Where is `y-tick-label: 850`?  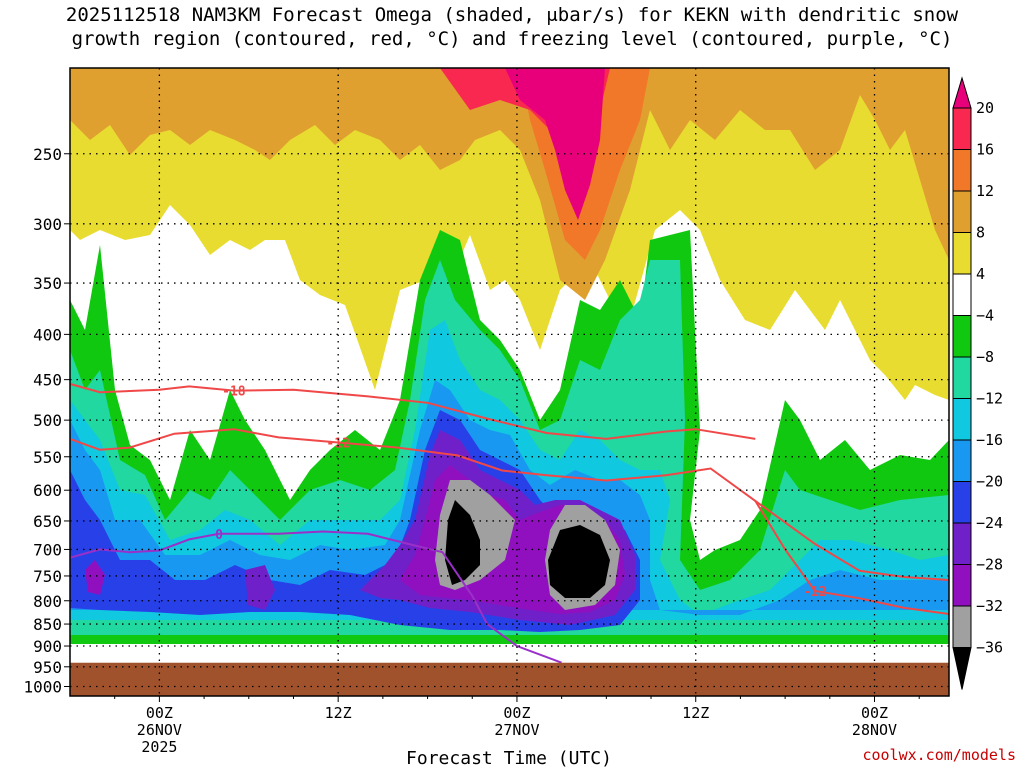 y-tick-label: 850 is located at coordinates (47, 624).